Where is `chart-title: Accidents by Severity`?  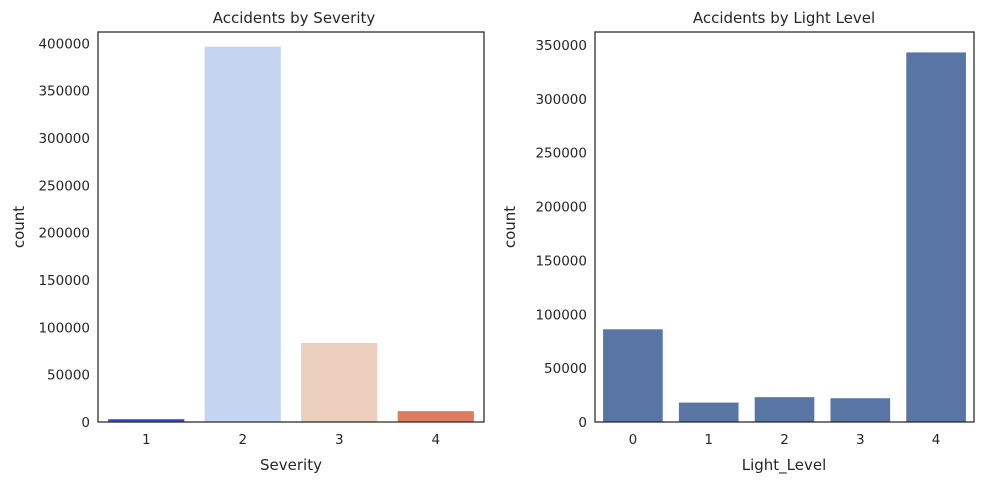
chart-title: Accidents by Severity is located at coordinates (294, 18).